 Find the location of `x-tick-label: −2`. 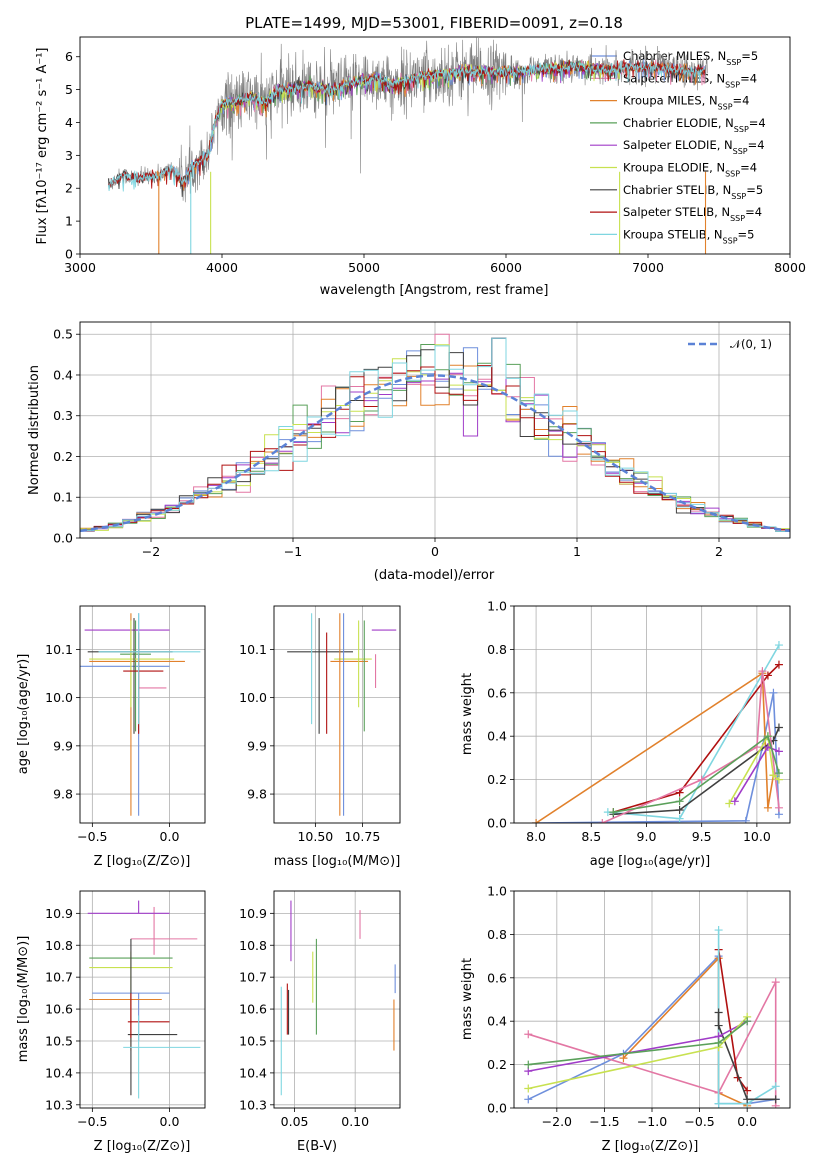

x-tick-label: −2 is located at coordinates (151, 551).